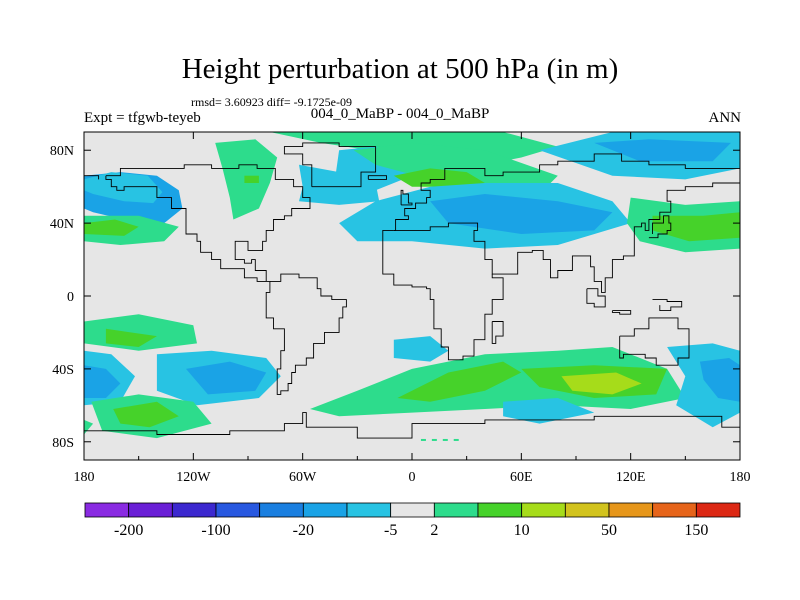  Describe the element at coordinates (303, 530) in the screenshot. I see `colorbar-label-2: -20` at that location.